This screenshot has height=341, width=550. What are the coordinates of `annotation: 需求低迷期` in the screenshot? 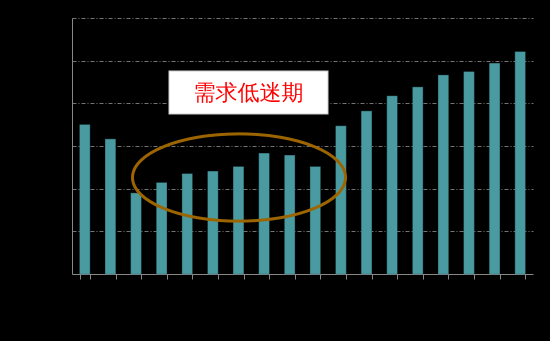 It's located at (249, 93).